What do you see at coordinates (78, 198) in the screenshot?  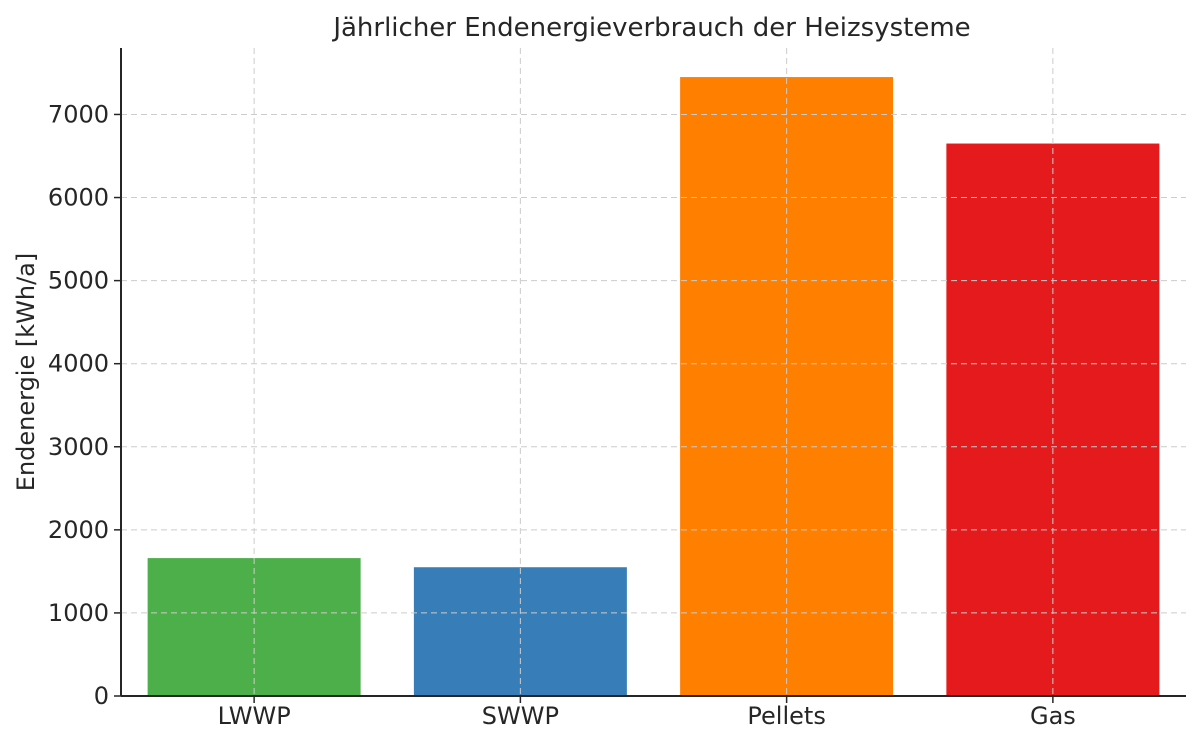 I see `y-tick-label: 6000` at bounding box center [78, 198].